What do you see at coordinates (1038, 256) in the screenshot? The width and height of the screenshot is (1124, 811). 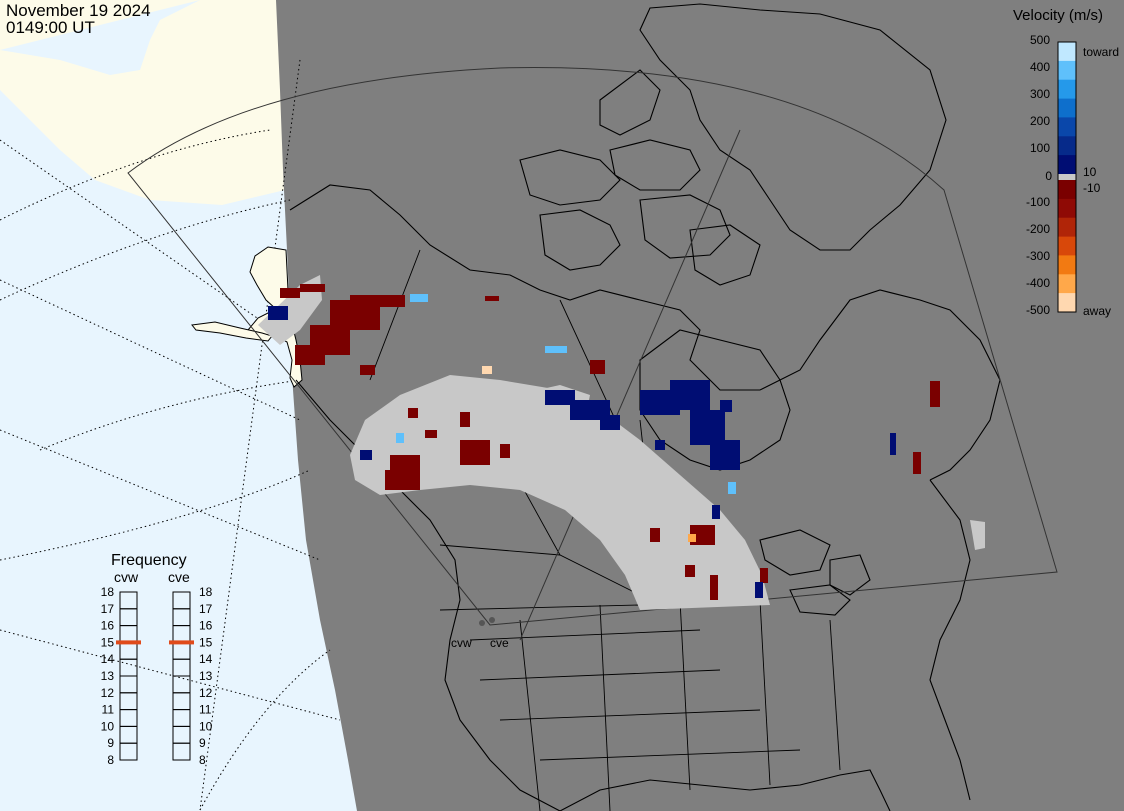 I see `velocity-scale-tick: -300` at bounding box center [1038, 256].